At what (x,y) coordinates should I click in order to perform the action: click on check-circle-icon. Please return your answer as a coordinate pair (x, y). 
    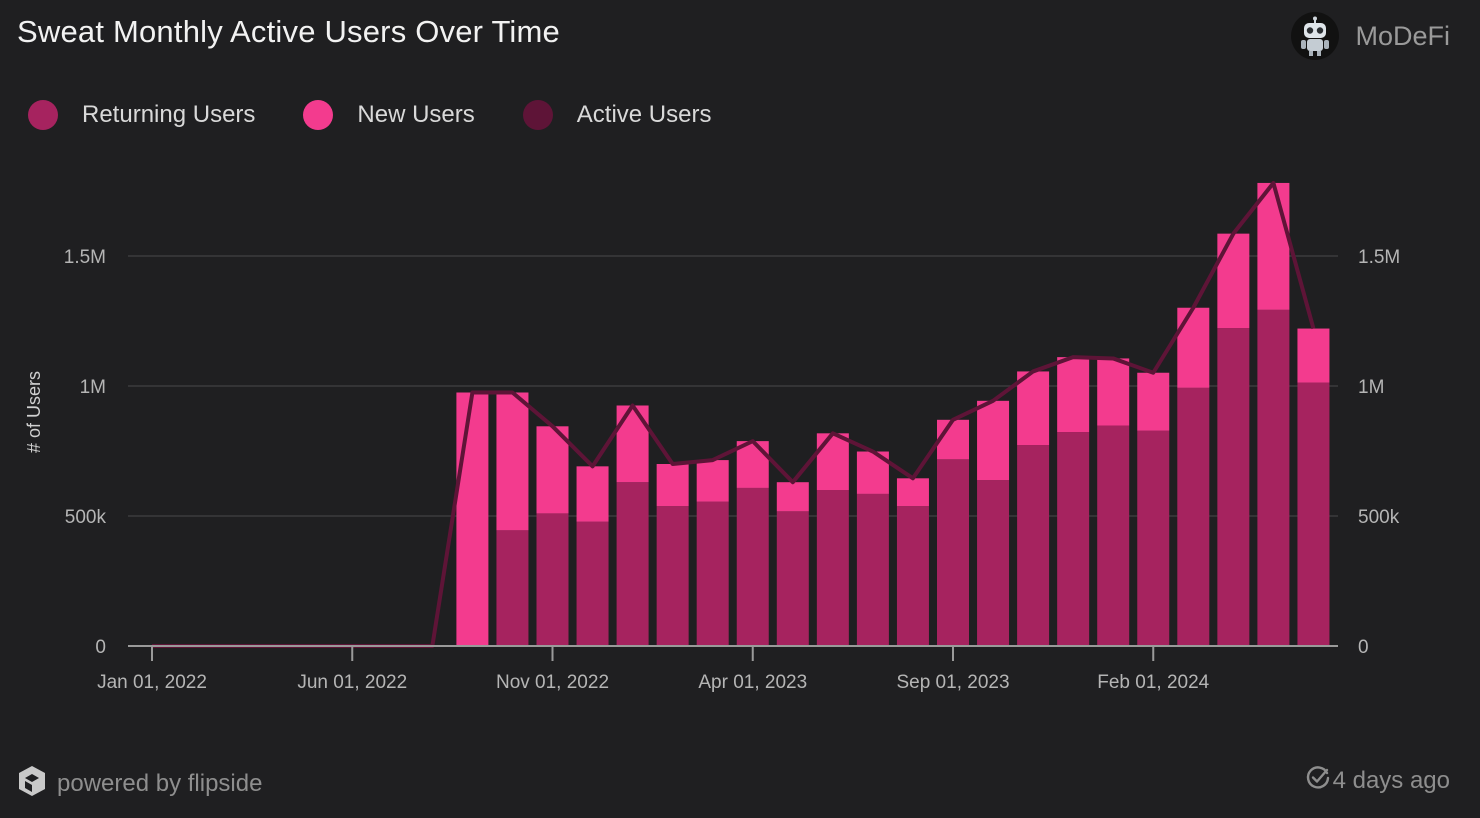
    Looking at the image, I should click on (1318, 780).